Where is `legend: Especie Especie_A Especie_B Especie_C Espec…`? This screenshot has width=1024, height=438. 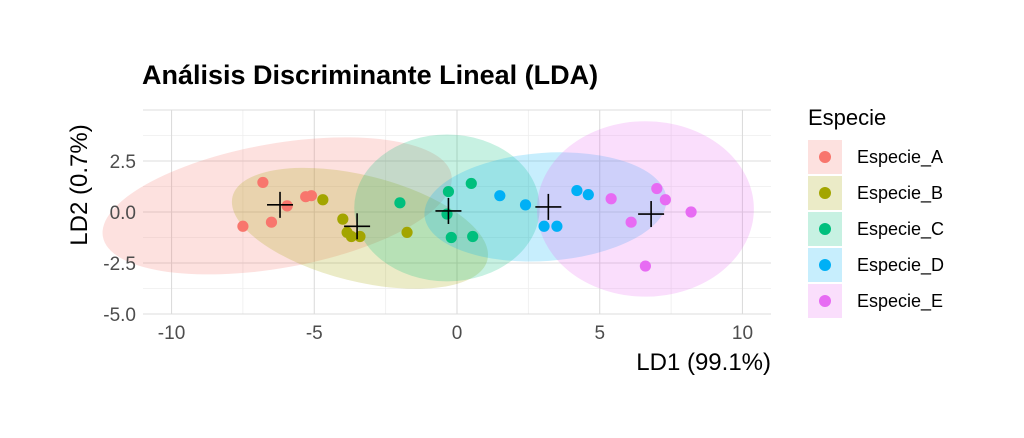
legend: Especie Especie_A Especie_B Especie_C Espec… is located at coordinates (876, 211).